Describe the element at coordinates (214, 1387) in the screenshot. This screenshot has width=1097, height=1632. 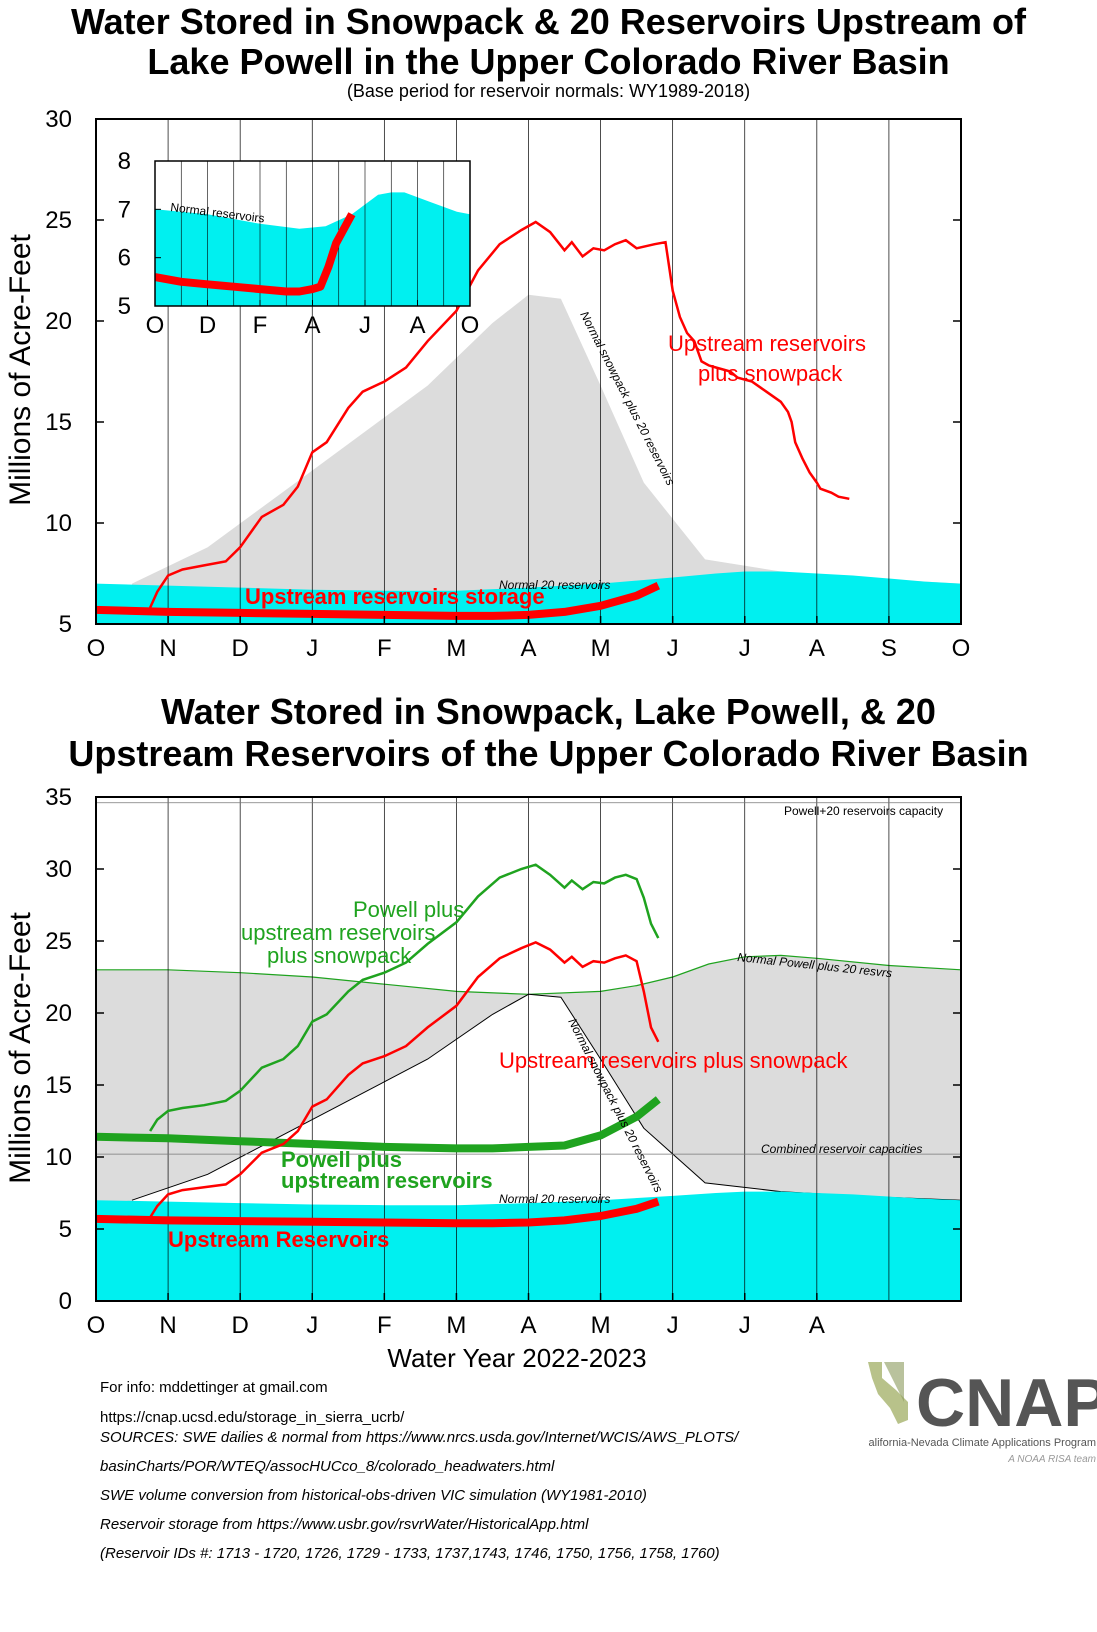
I see `footer-info: For info: mddettinger at gmail.com` at that location.